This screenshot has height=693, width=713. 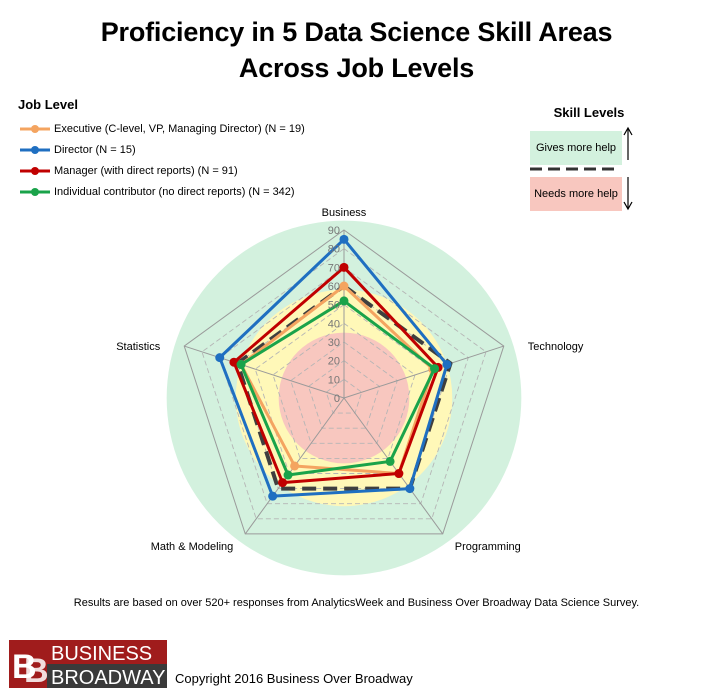 I want to click on gives-more-help-box: Gives more help, so click(x=576, y=148).